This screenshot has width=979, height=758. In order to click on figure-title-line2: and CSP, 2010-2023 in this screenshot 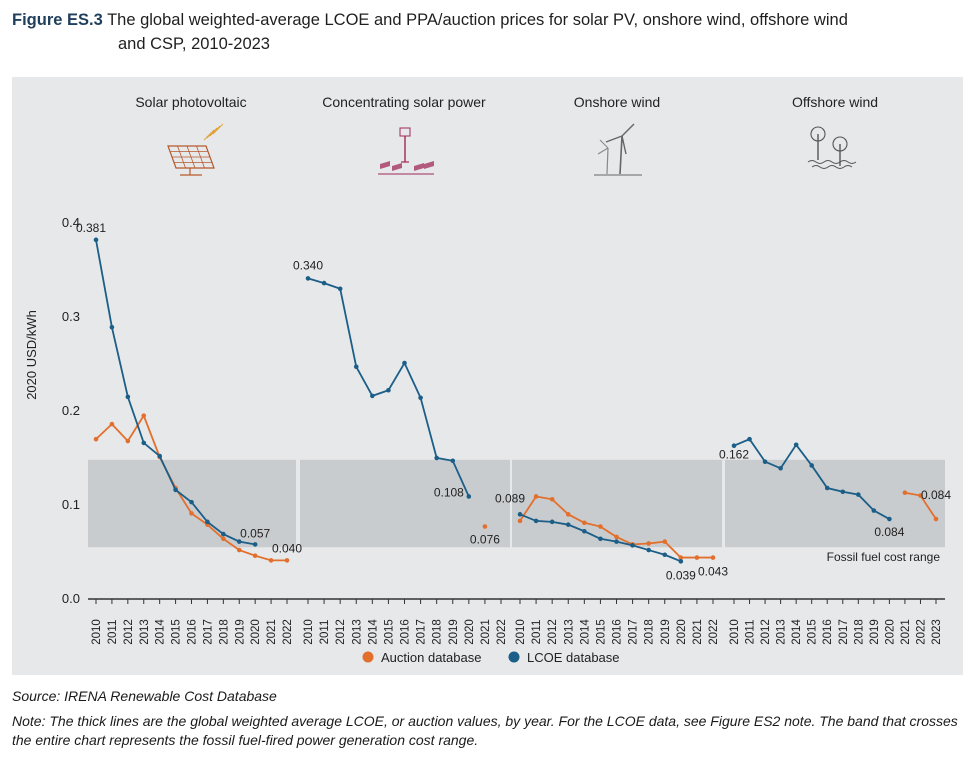, I will do `click(194, 44)`.